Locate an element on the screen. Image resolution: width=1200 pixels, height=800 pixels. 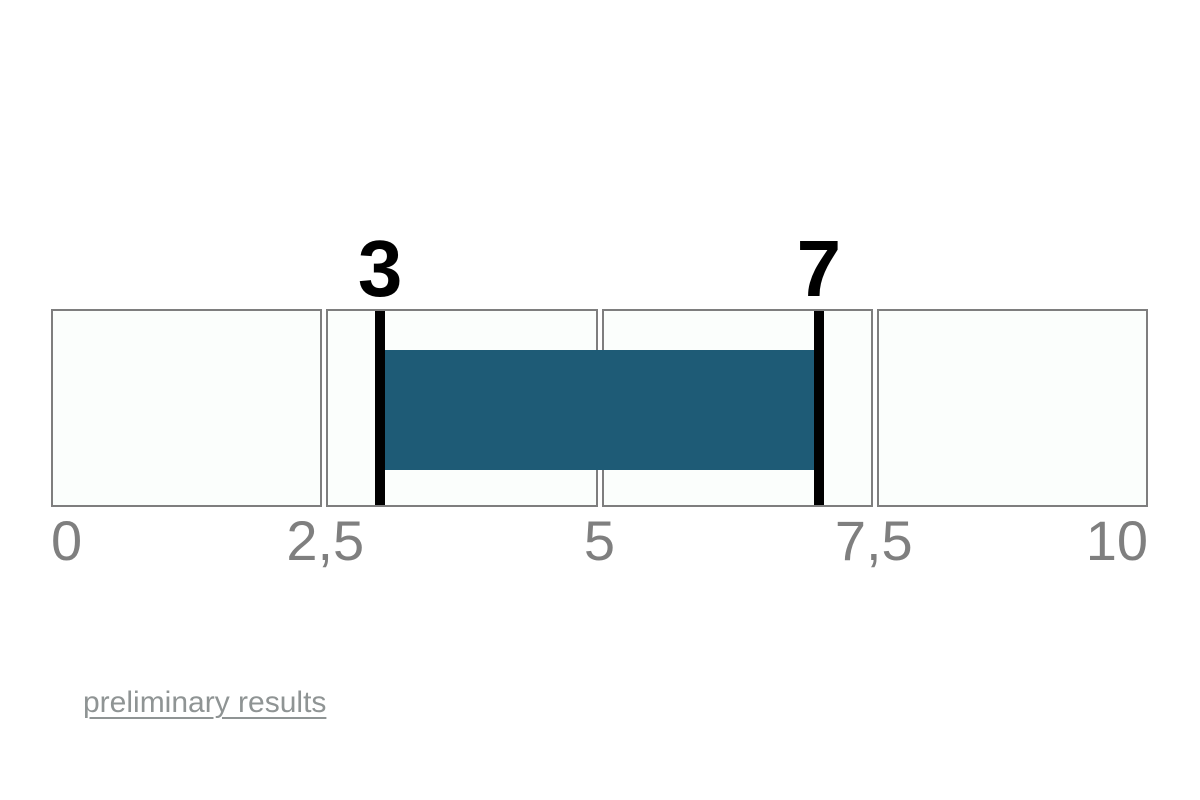
x-axis-tick-label: 0 is located at coordinates (67, 540).